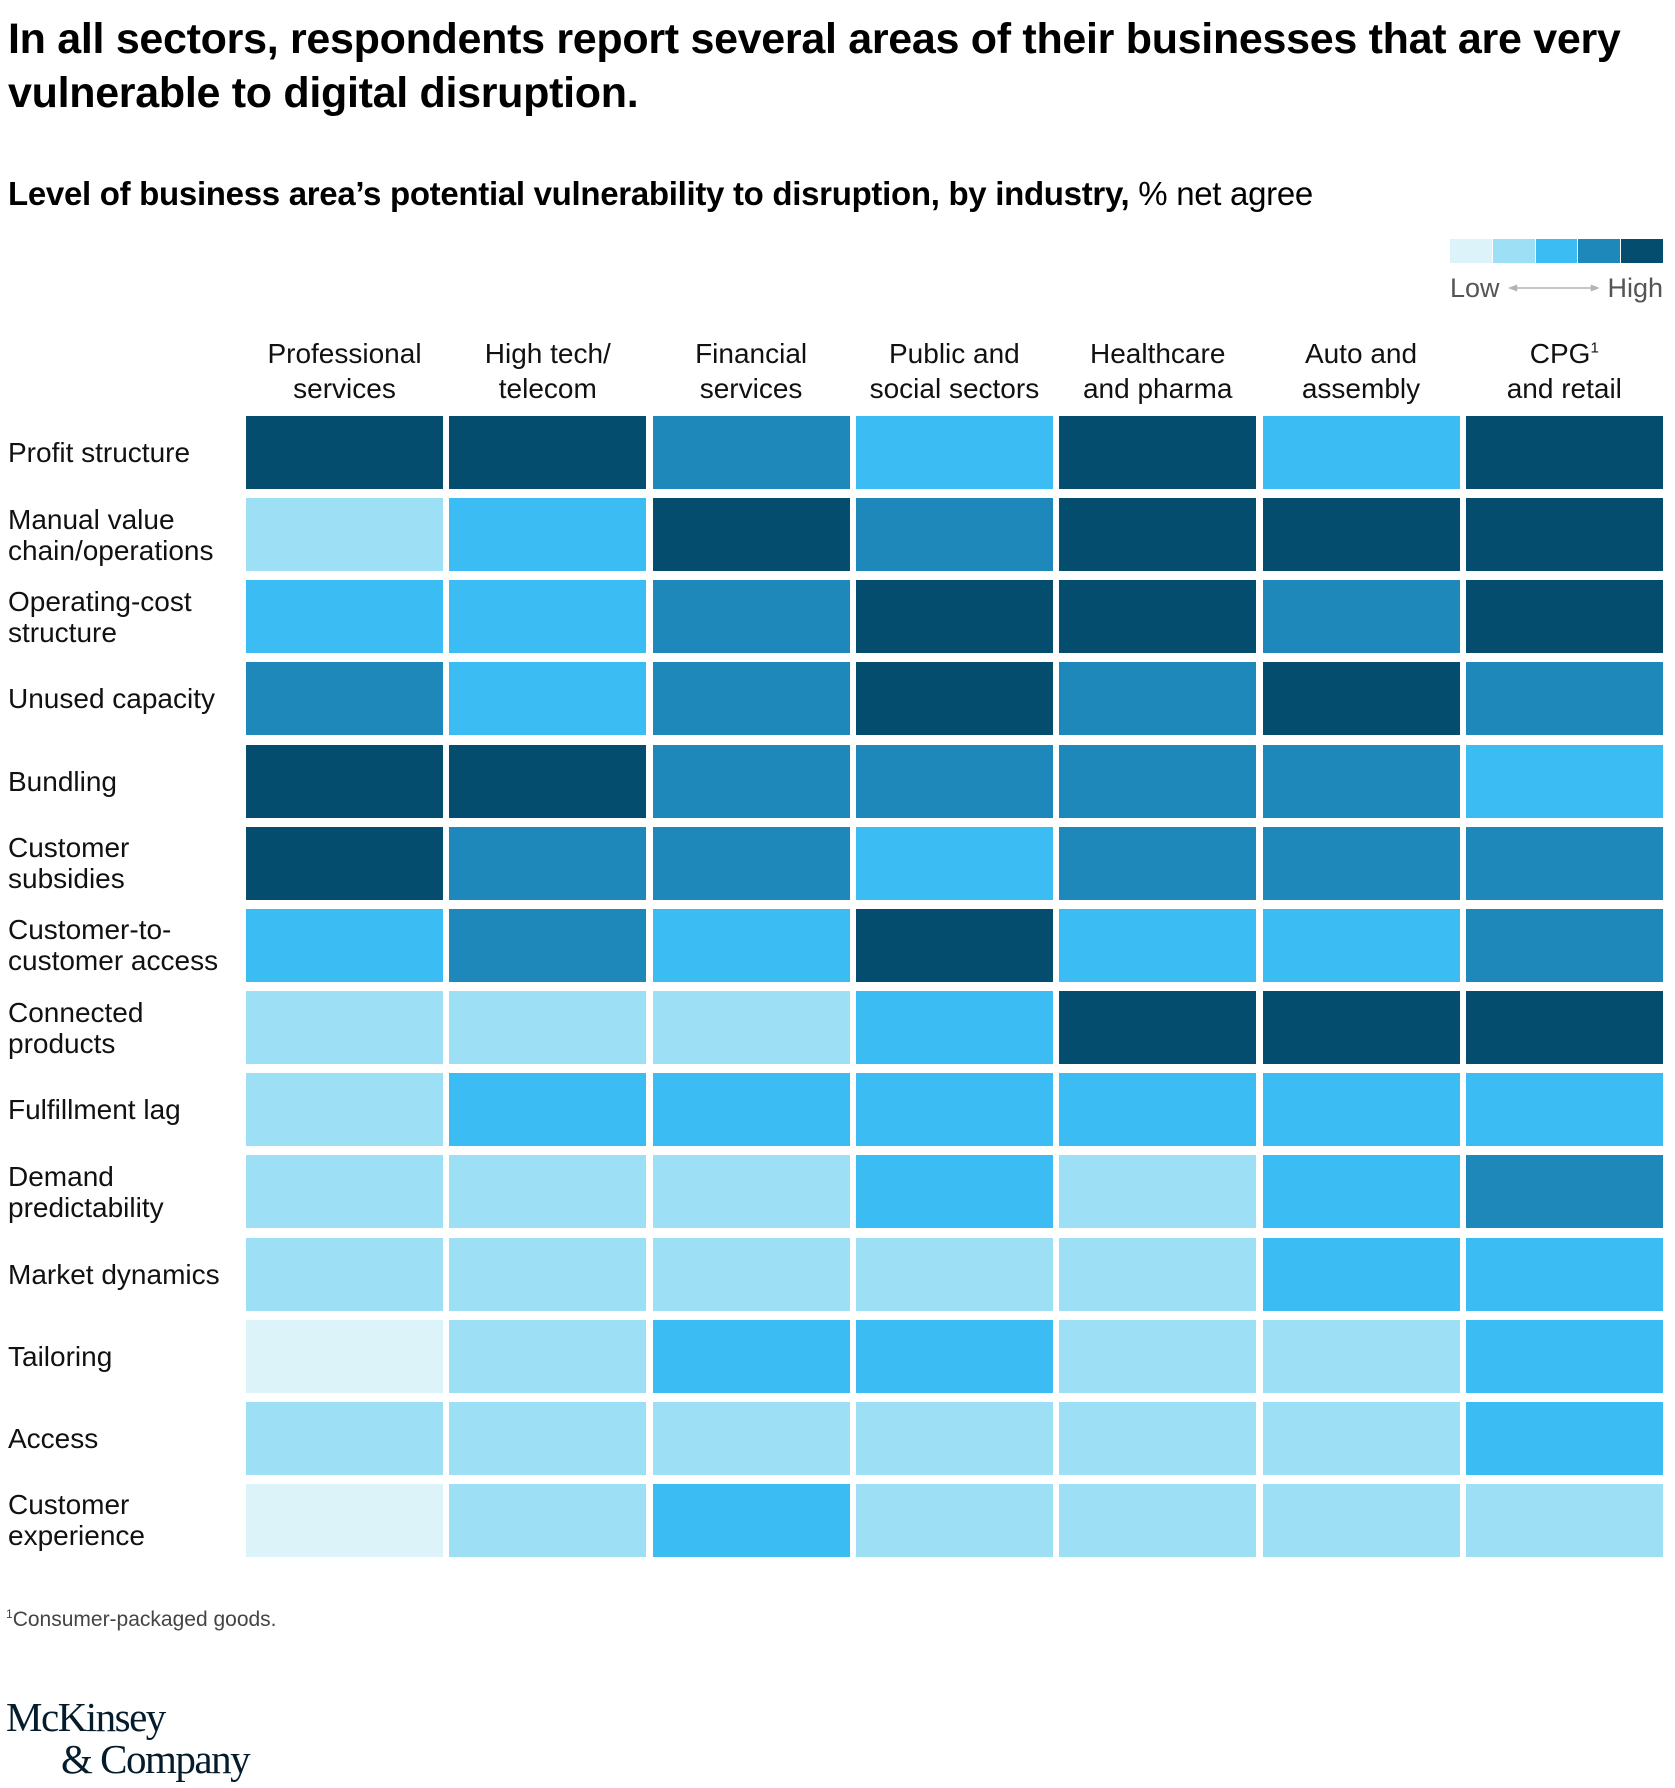  Describe the element at coordinates (751, 353) in the screenshot. I see `column-header-line-1: Financial` at that location.